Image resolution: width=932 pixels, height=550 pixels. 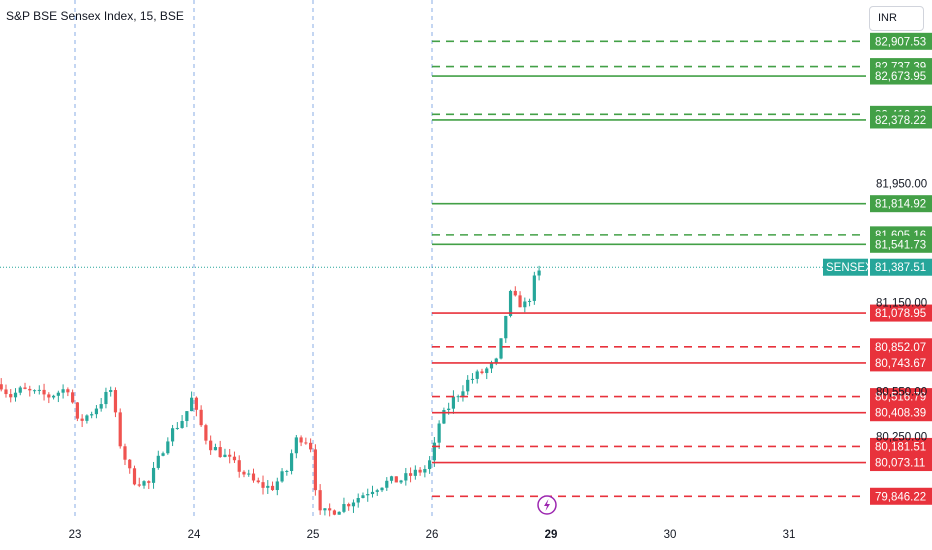 What do you see at coordinates (432, 535) in the screenshot?
I see `date-tick-label: 26` at bounding box center [432, 535].